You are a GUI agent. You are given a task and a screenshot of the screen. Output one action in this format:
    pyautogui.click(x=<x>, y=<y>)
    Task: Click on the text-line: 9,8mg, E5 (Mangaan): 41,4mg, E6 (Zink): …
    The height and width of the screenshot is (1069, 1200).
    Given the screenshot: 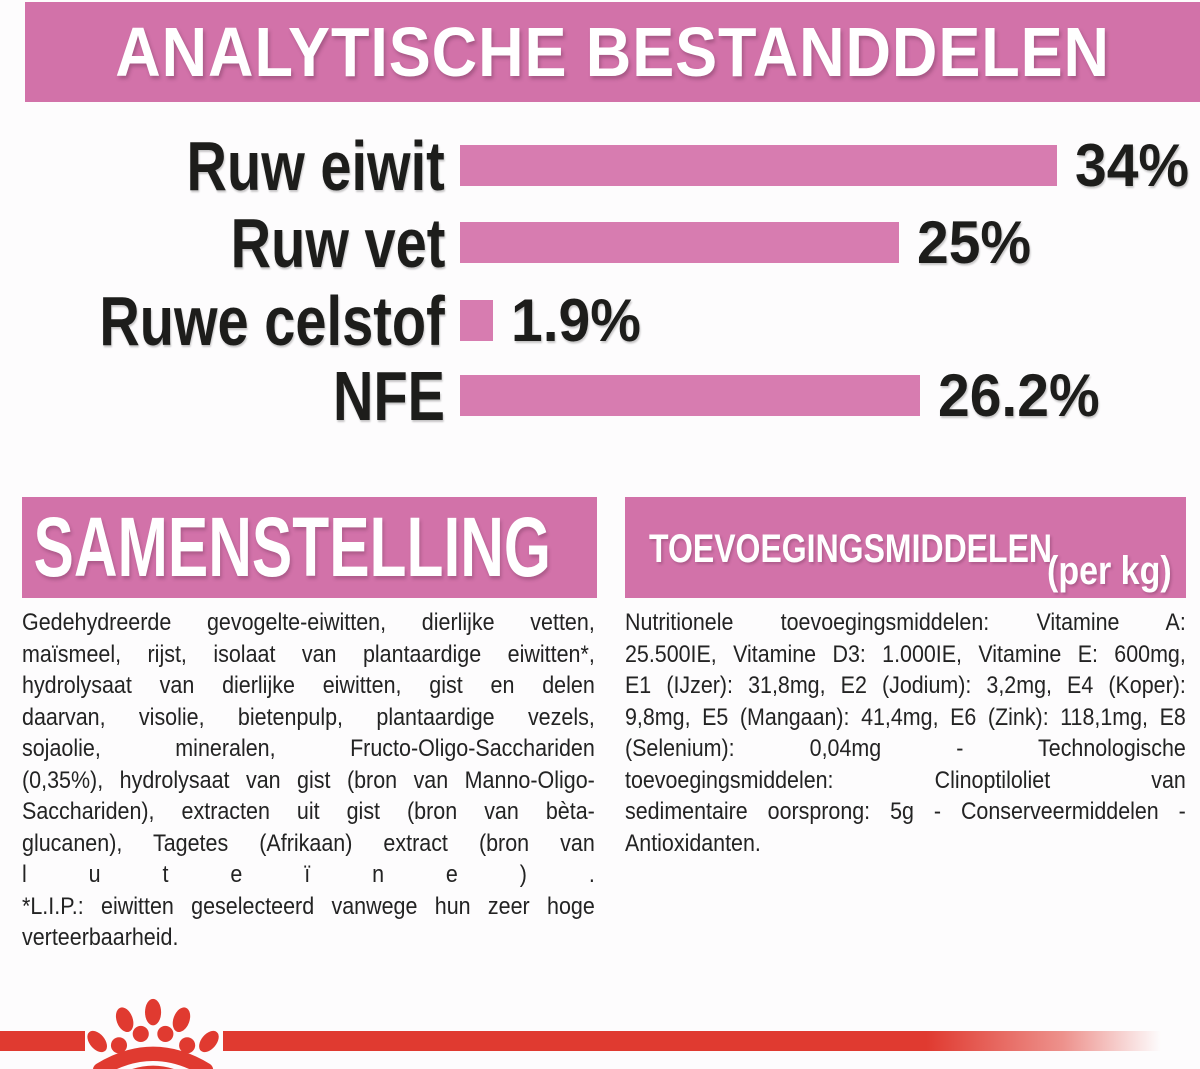 What is the action you would take?
    pyautogui.click(x=905, y=717)
    